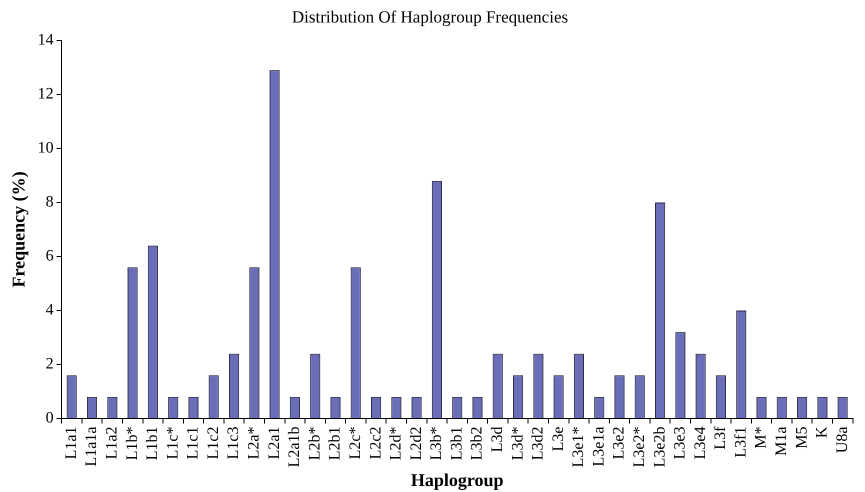  Describe the element at coordinates (132, 443) in the screenshot. I see `x-tick-label: L1b*` at that location.